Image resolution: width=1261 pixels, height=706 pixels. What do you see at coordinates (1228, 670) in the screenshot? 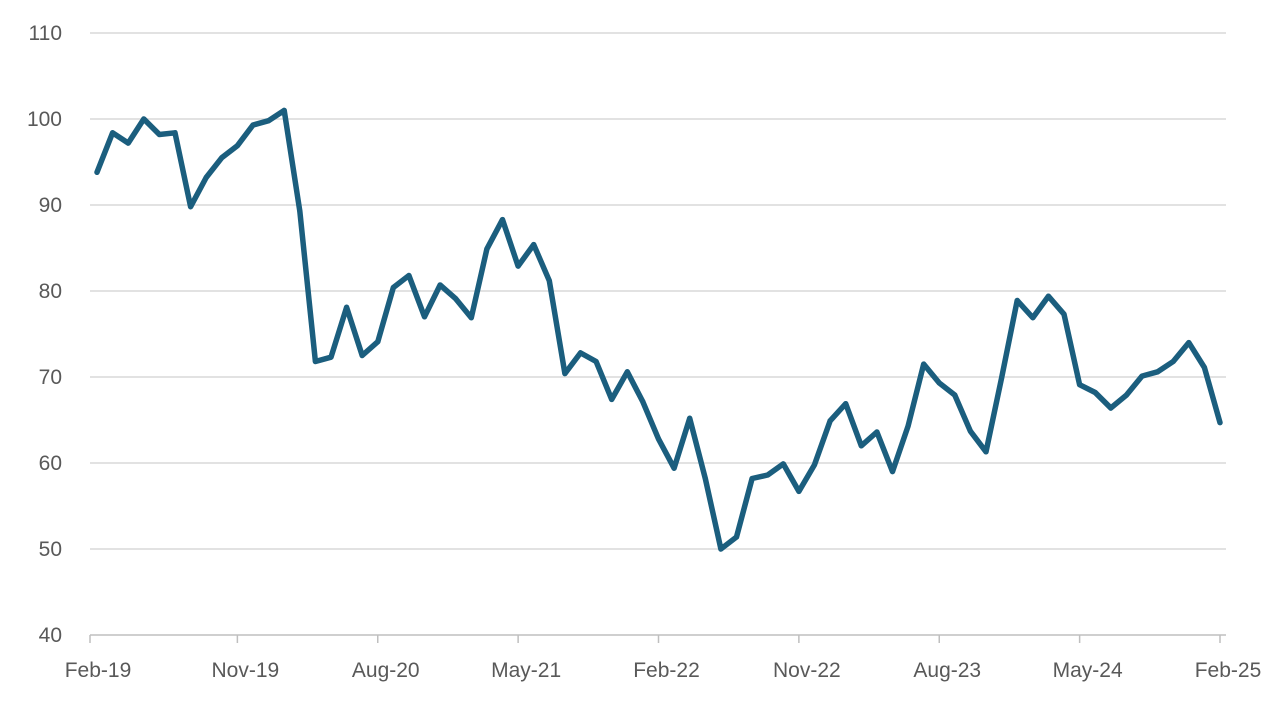
I see `x-tick-label-Feb-25: Feb-25` at bounding box center [1228, 670].